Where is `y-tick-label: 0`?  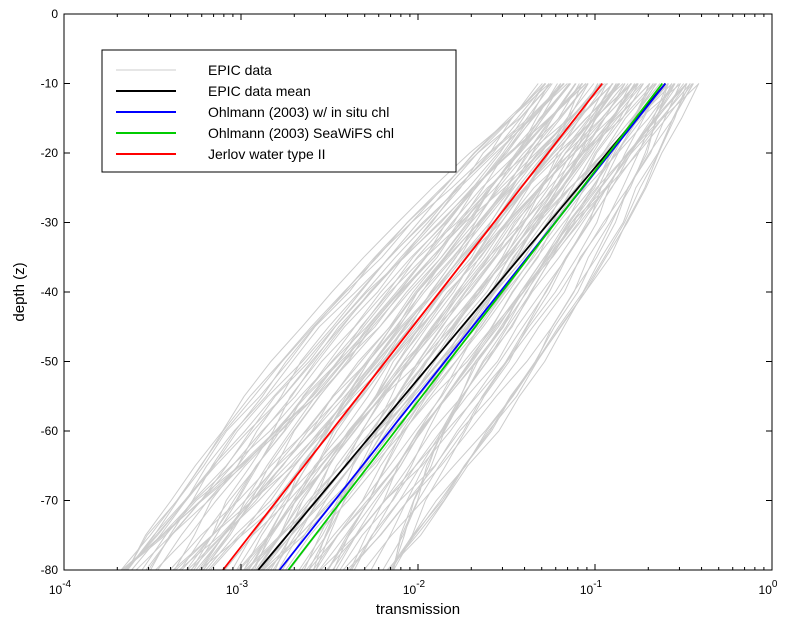 y-tick-label: 0 is located at coordinates (54, 14).